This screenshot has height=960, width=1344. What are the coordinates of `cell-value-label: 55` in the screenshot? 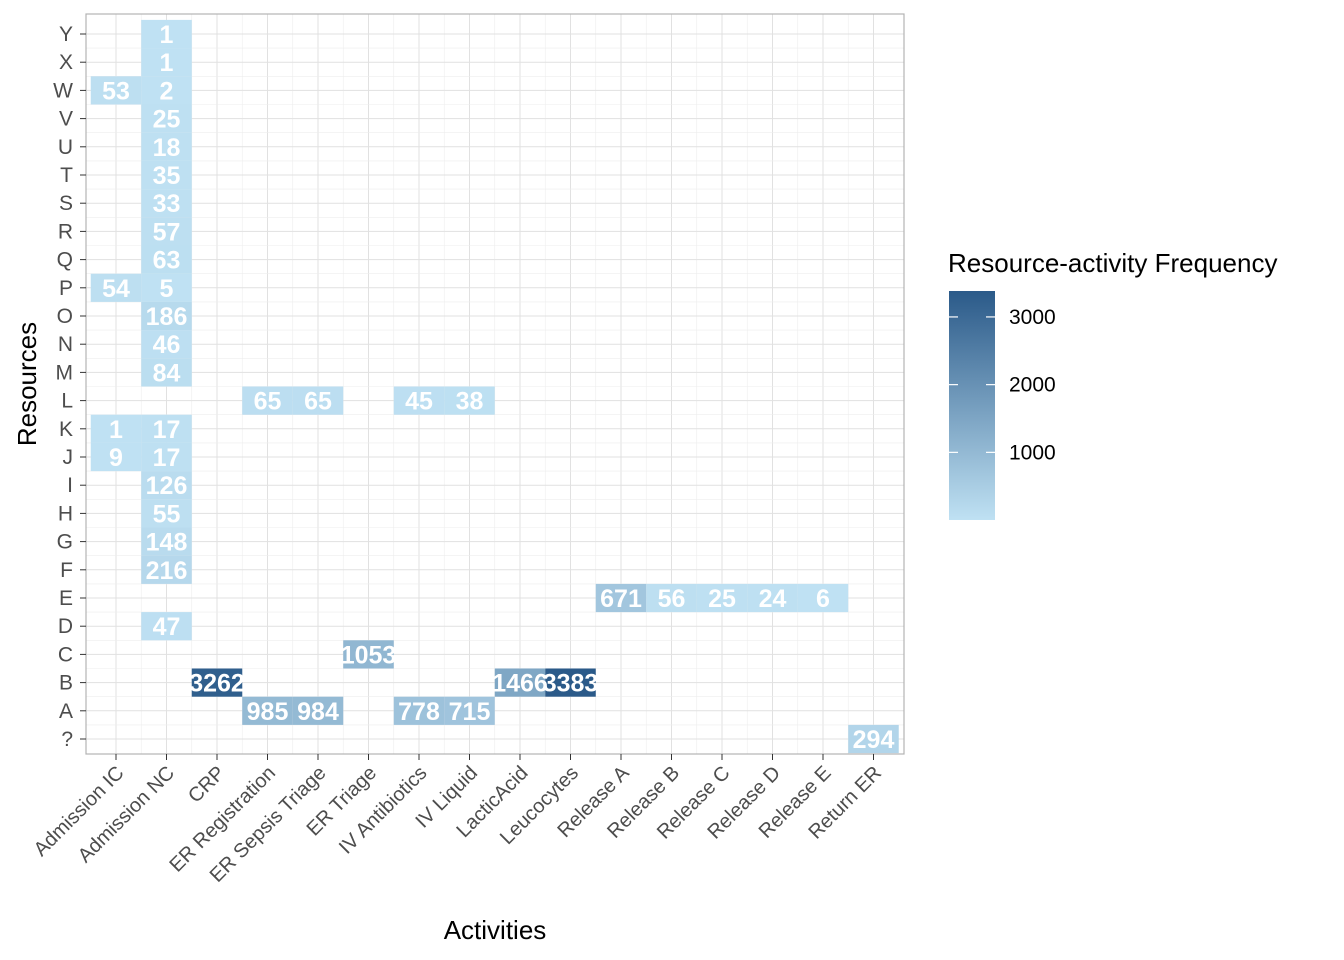 It's located at (167, 514).